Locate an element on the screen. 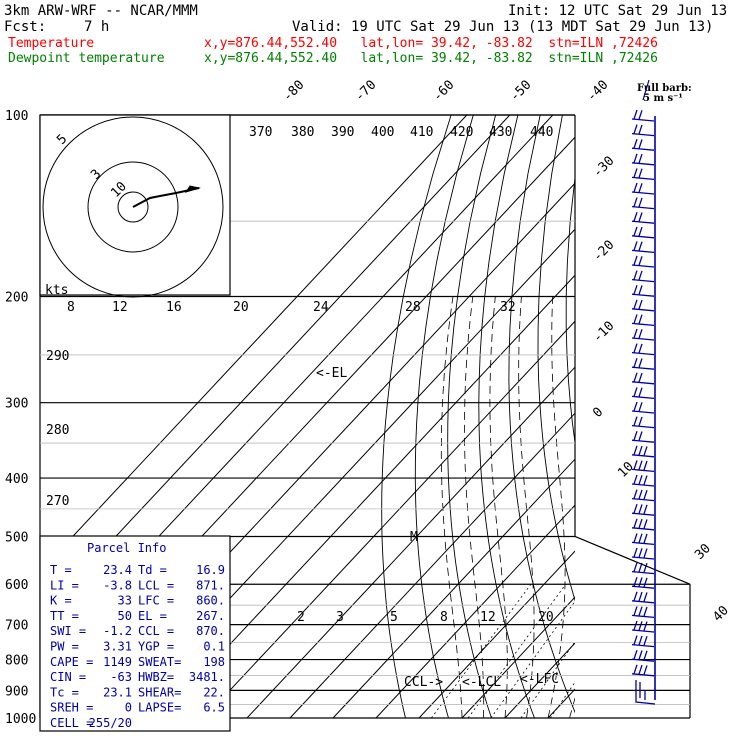  pressure-label: 800 is located at coordinates (16, 661).